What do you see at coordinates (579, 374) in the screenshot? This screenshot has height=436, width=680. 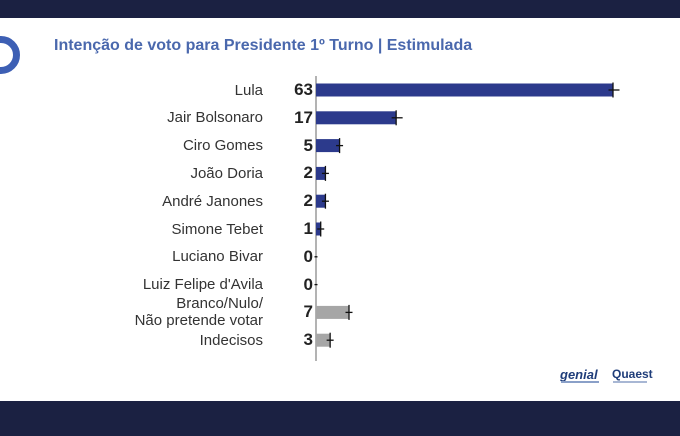 I see `genial-logo: genial` at bounding box center [579, 374].